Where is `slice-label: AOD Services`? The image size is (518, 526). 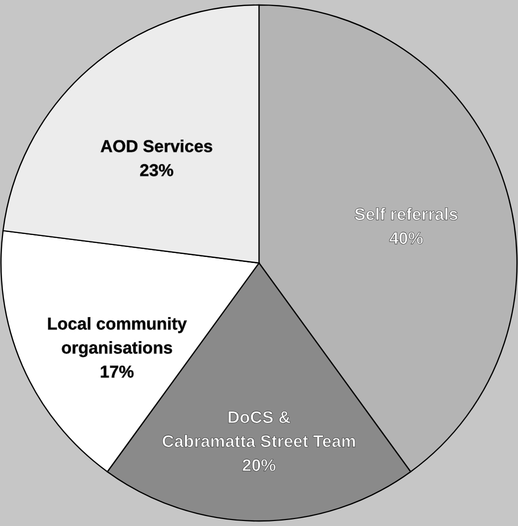 slice-label: AOD Services is located at coordinates (156, 146).